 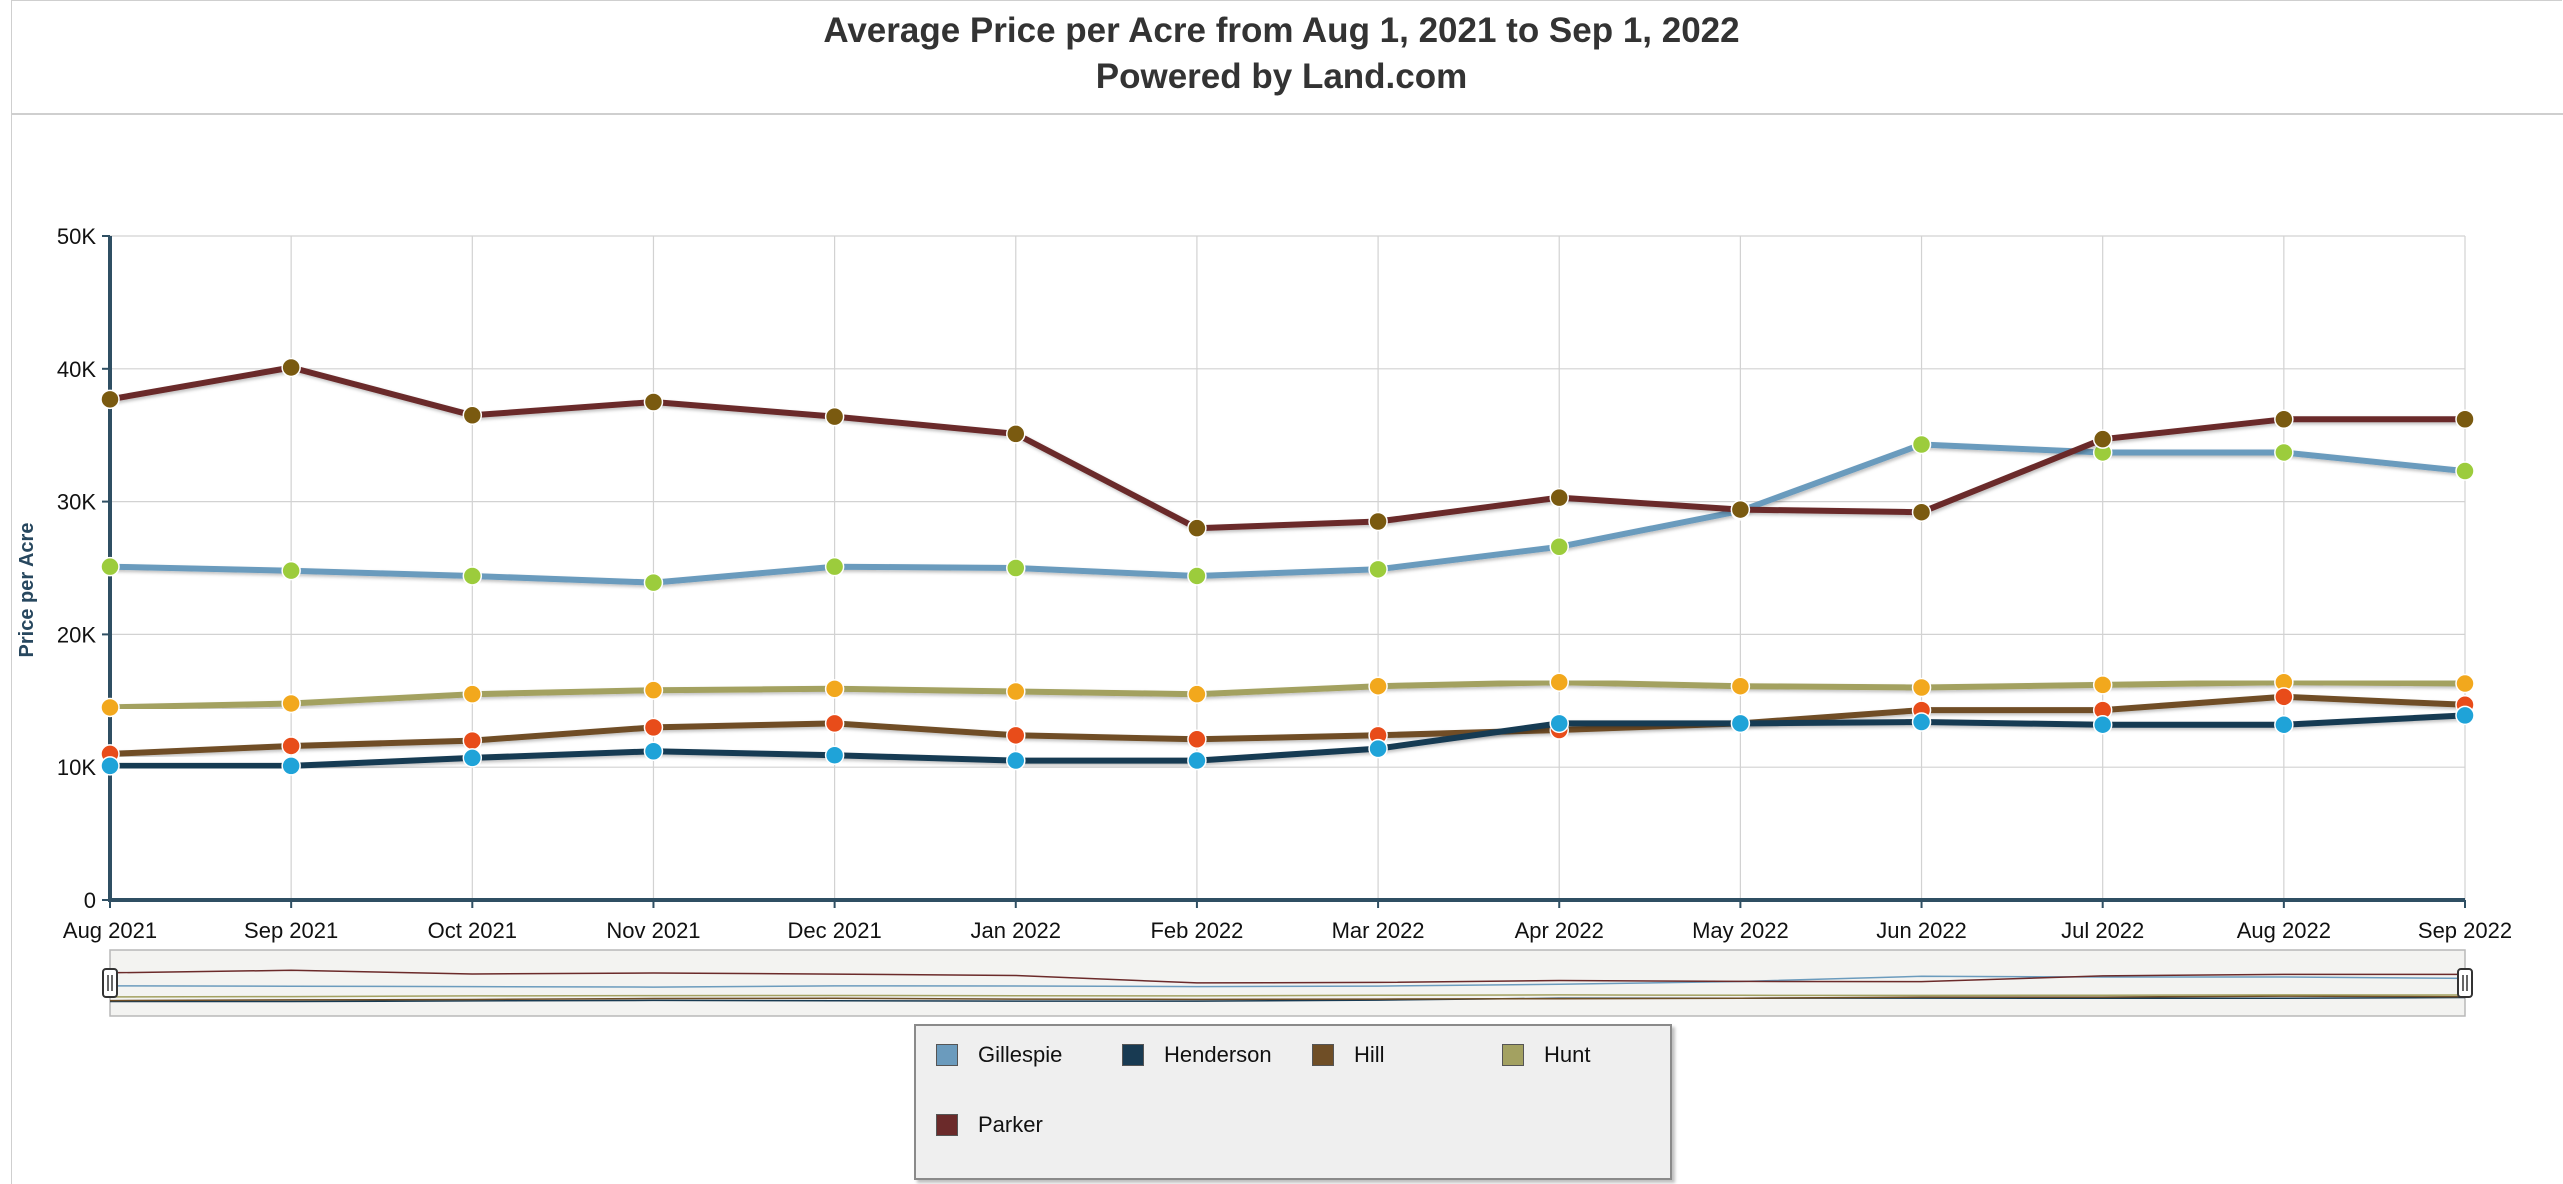 I want to click on x-tick-label: May 2022, so click(x=1740, y=930).